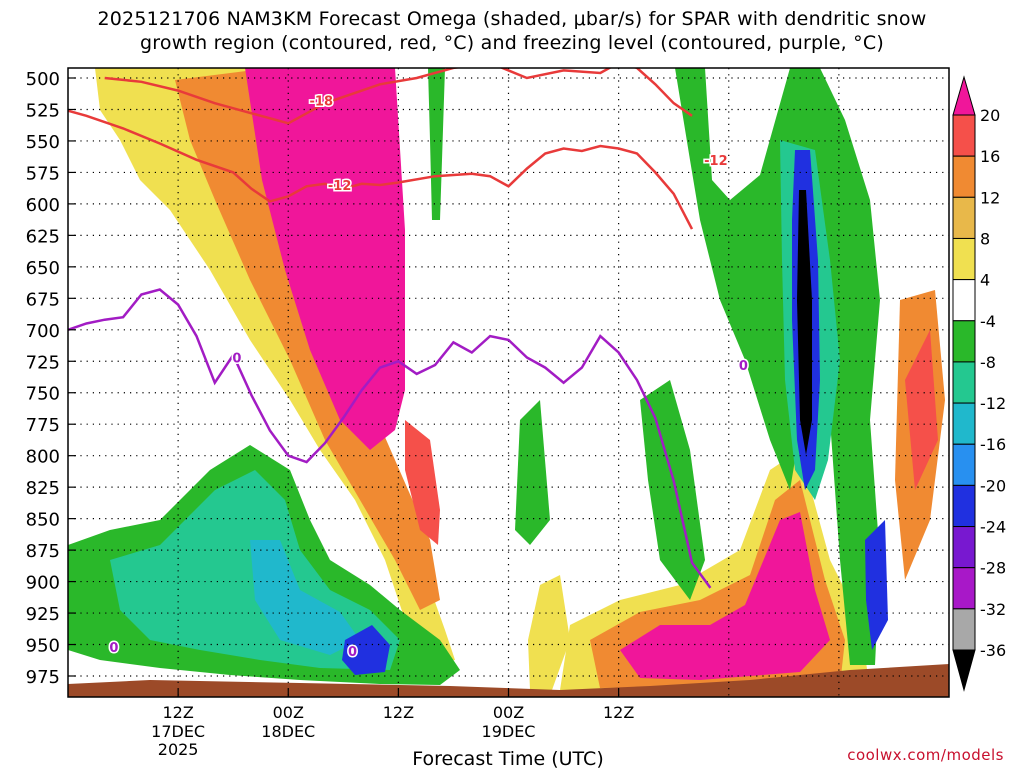  I want to click on xtick-label-24: 12Z, so click(398, 712).